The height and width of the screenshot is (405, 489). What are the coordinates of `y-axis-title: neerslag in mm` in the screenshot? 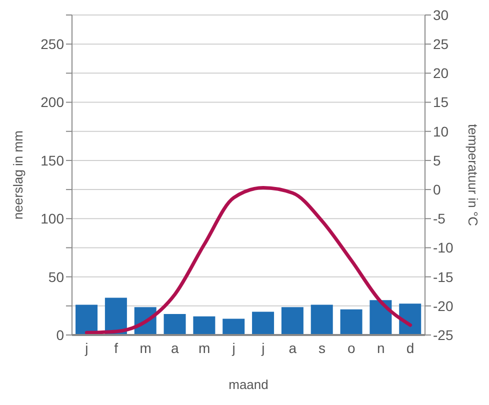 It's located at (18, 175).